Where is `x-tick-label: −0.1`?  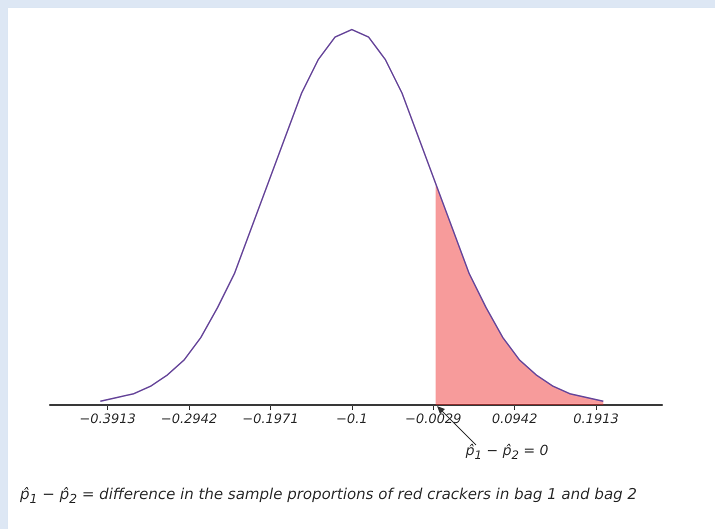 x-tick-label: −0.1 is located at coordinates (352, 419).